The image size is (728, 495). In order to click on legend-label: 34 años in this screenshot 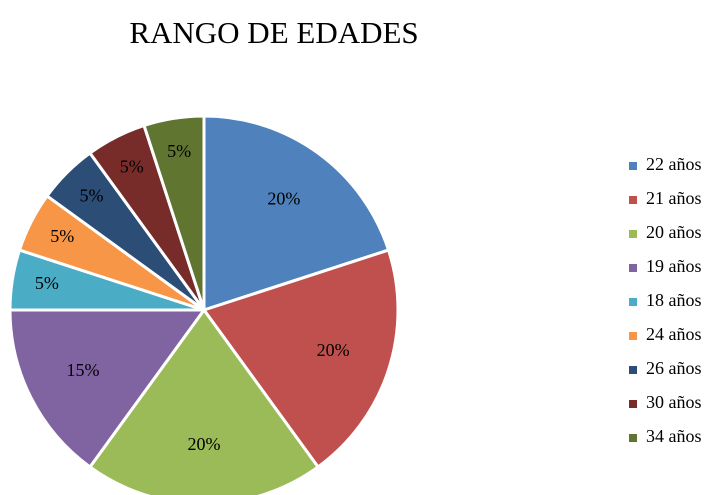, I will do `click(674, 436)`.